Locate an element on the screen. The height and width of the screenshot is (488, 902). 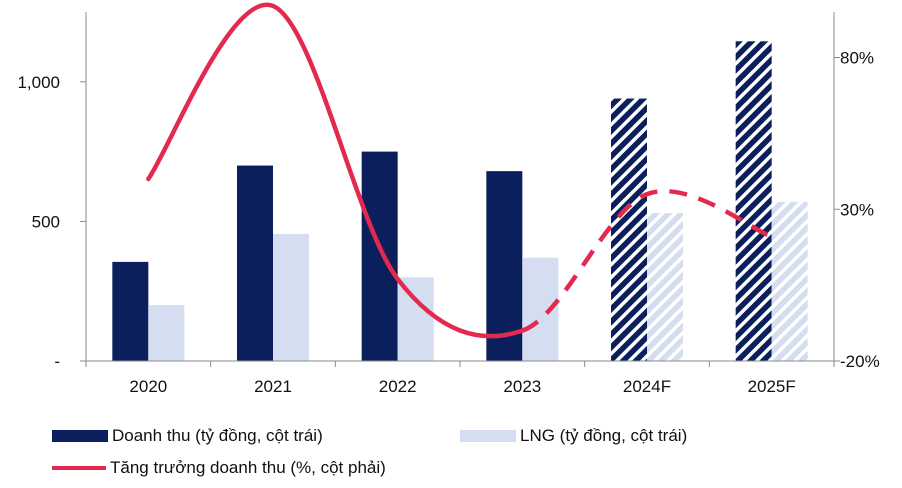
left-tick-label-1: 500 is located at coordinates (46, 221).